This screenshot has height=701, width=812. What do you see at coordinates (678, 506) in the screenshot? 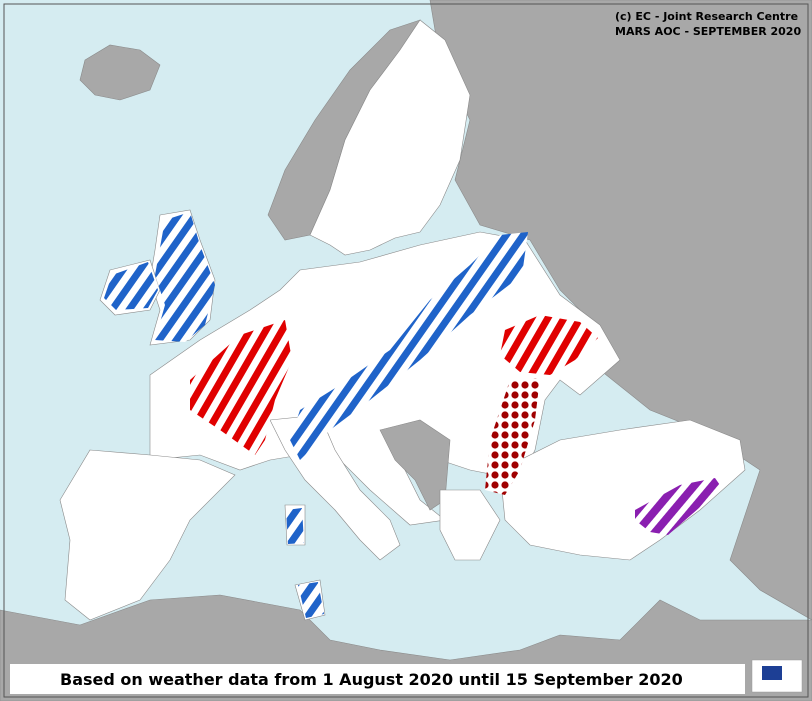
I see `hatch-turkey` at bounding box center [678, 506].